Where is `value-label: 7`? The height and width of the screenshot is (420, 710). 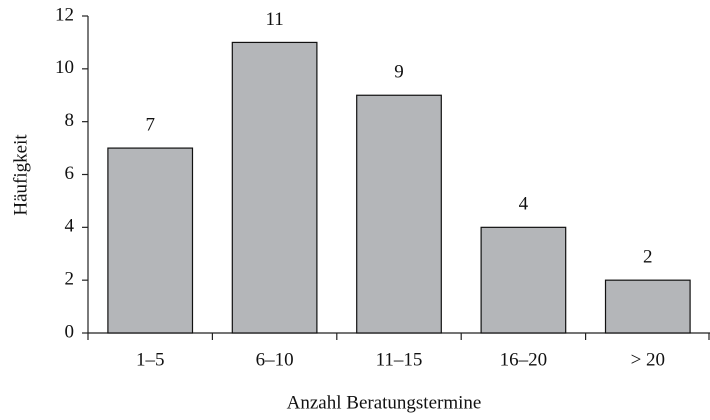
value-label: 7 is located at coordinates (150, 124).